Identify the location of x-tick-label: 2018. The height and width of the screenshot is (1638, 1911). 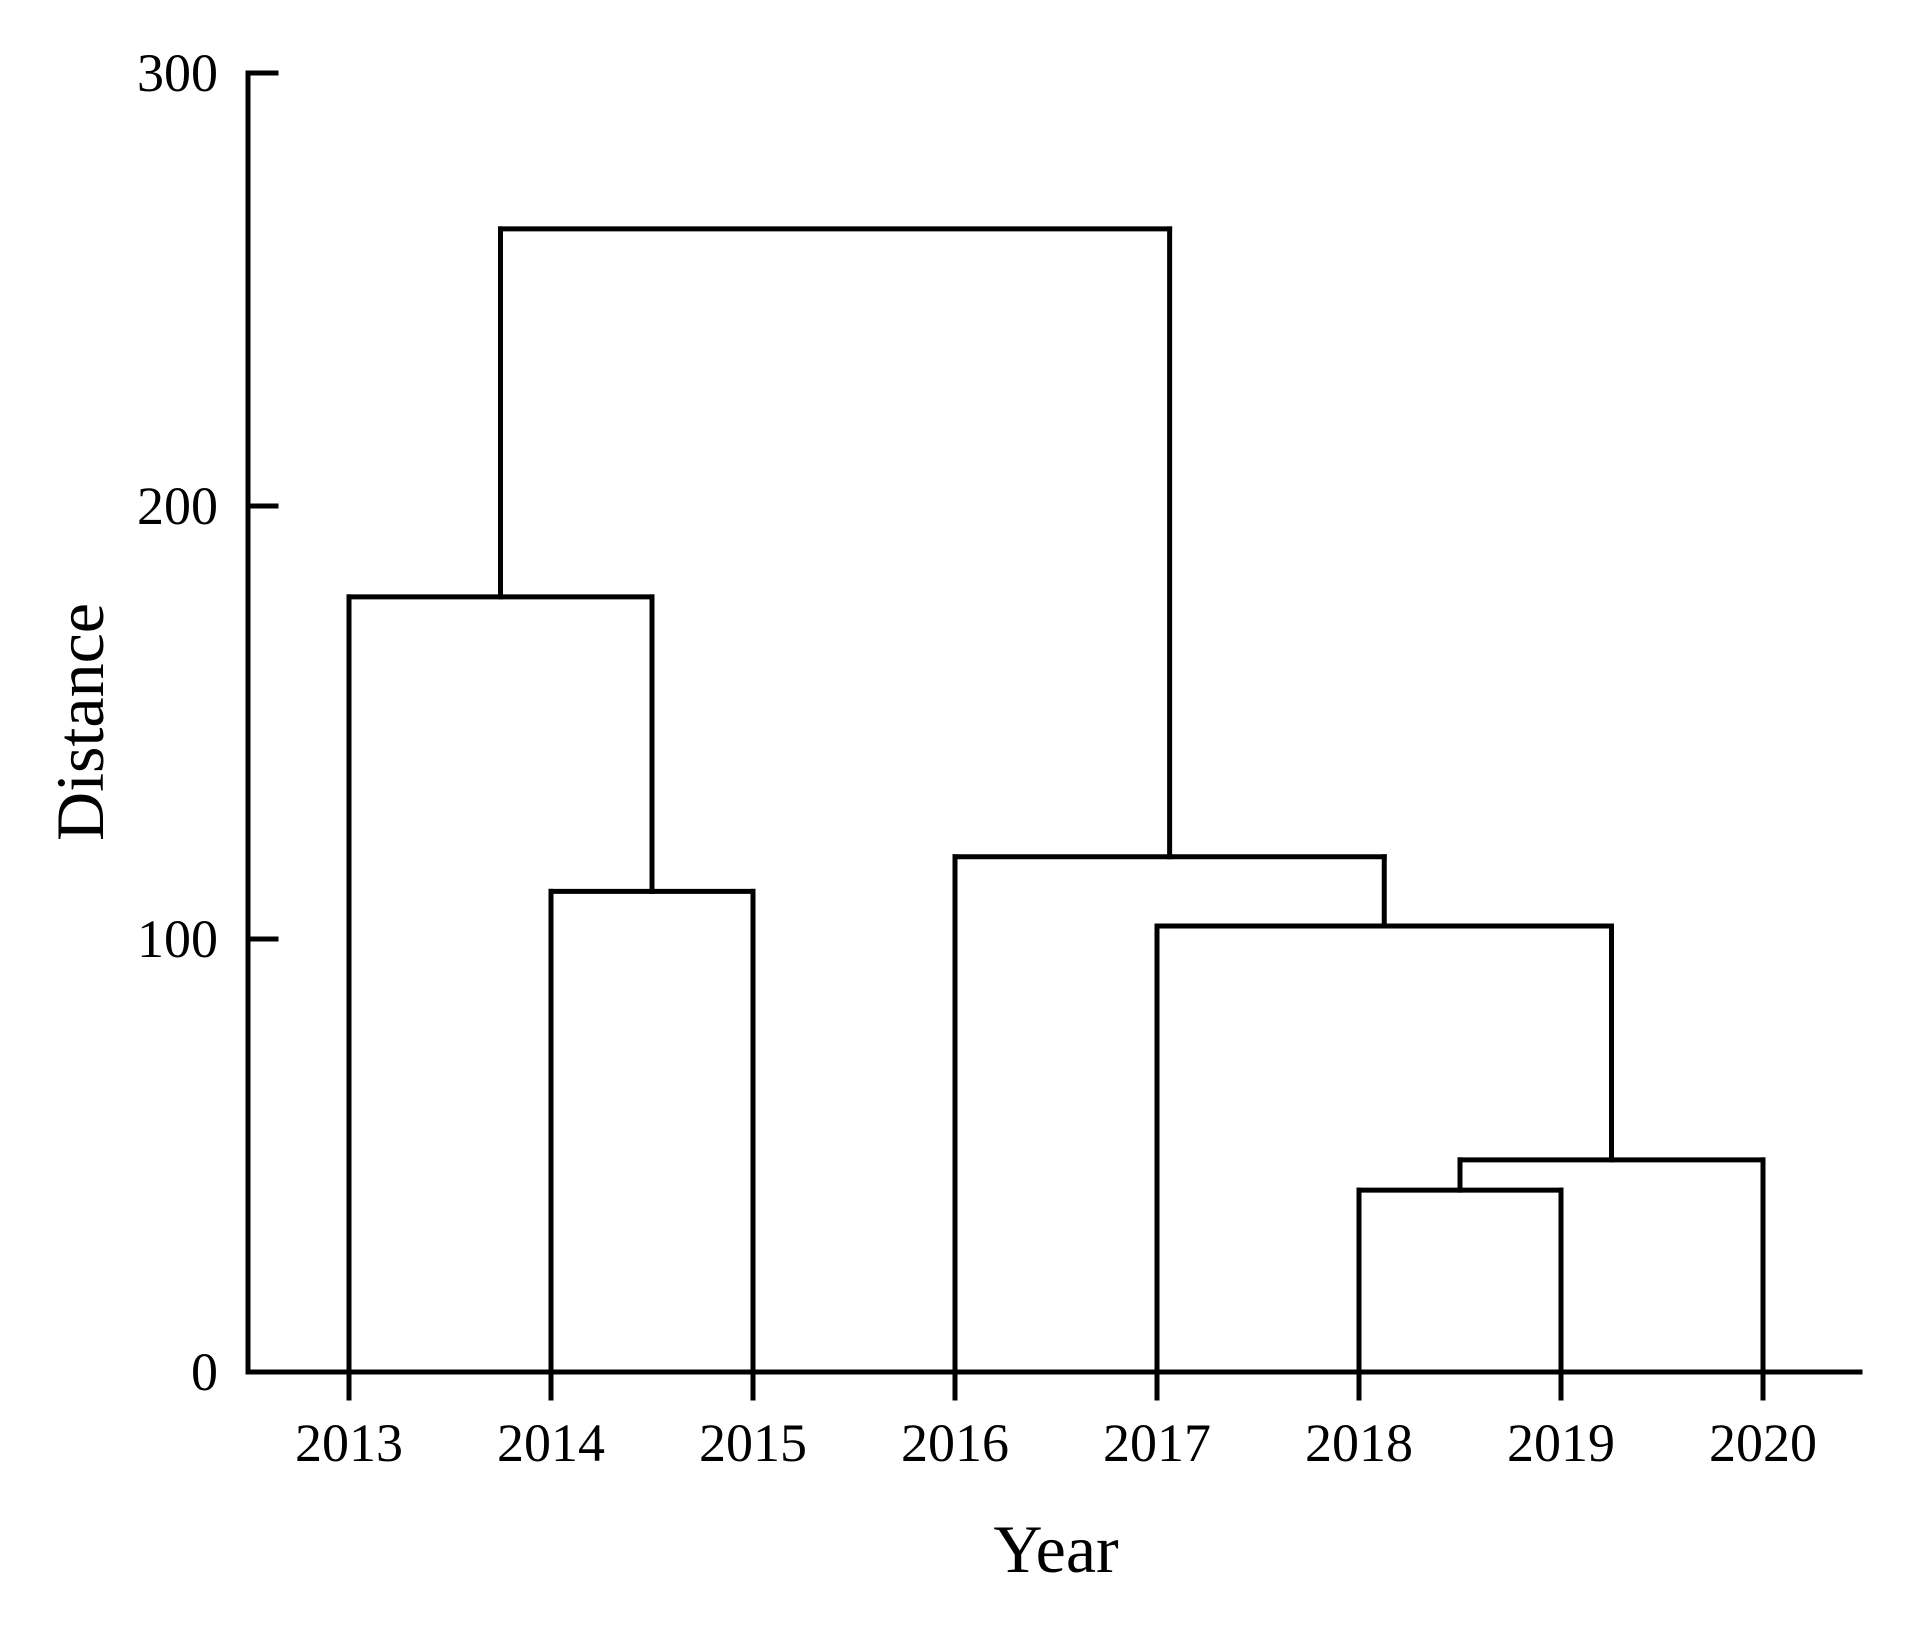
(1359, 1443).